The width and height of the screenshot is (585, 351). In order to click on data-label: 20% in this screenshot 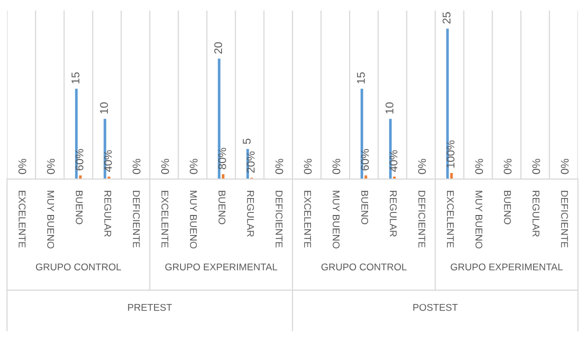, I will do `click(250, 162)`.